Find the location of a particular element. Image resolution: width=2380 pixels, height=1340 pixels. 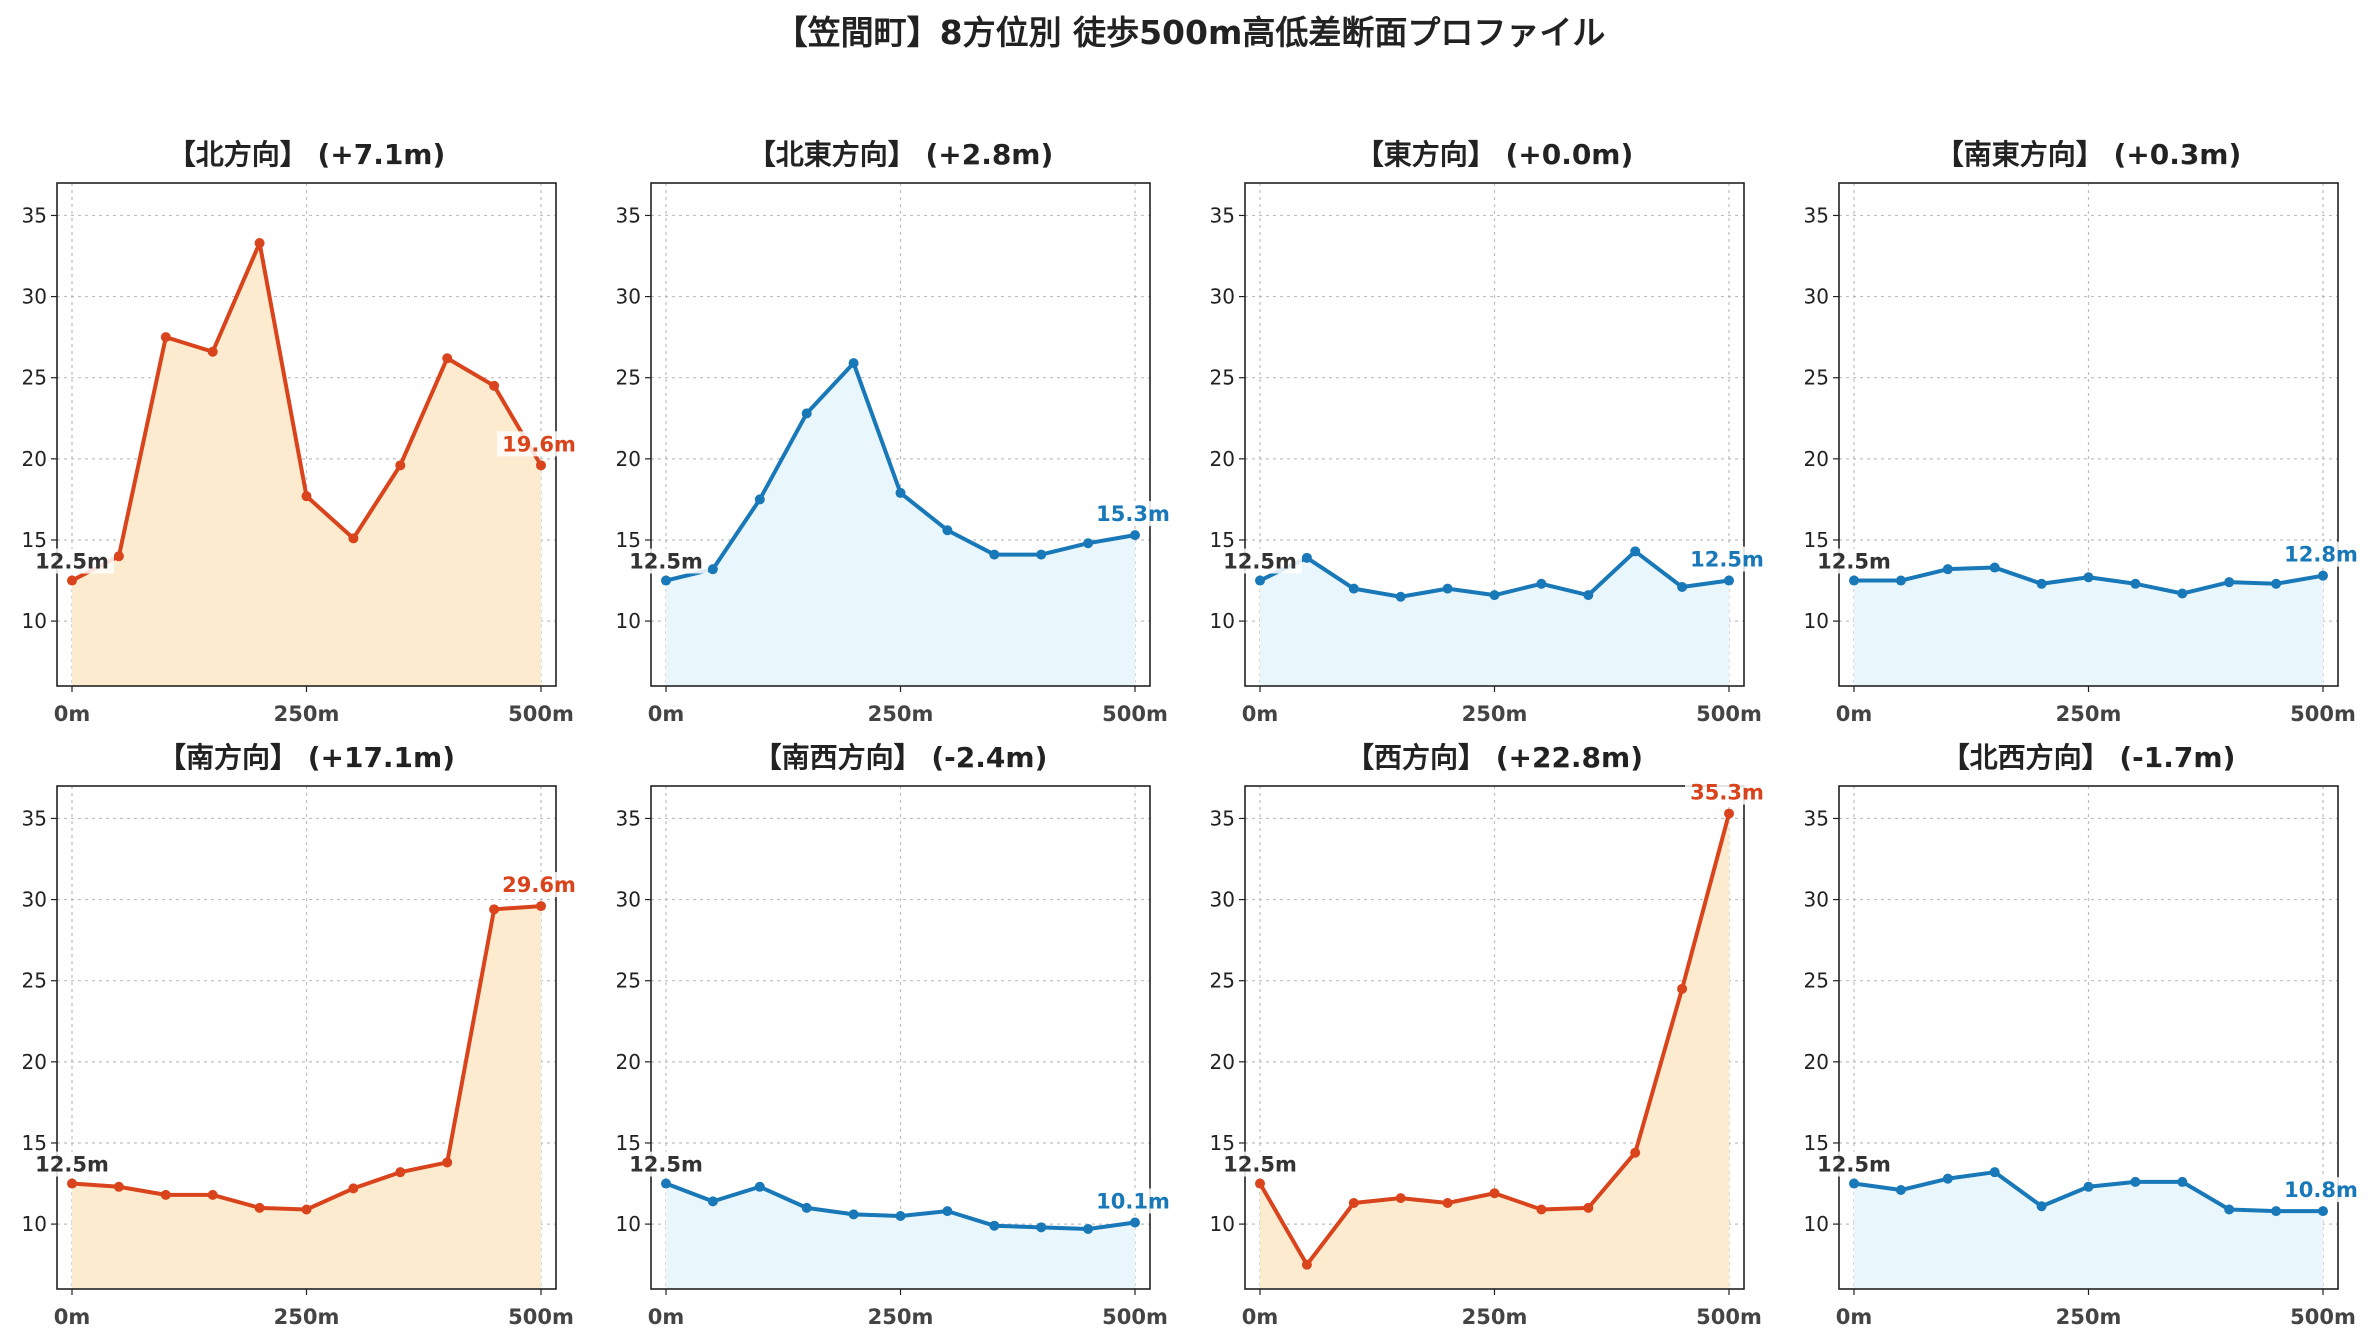

panel-title: 【北方向】 (+7.1m) is located at coordinates (307, 154).